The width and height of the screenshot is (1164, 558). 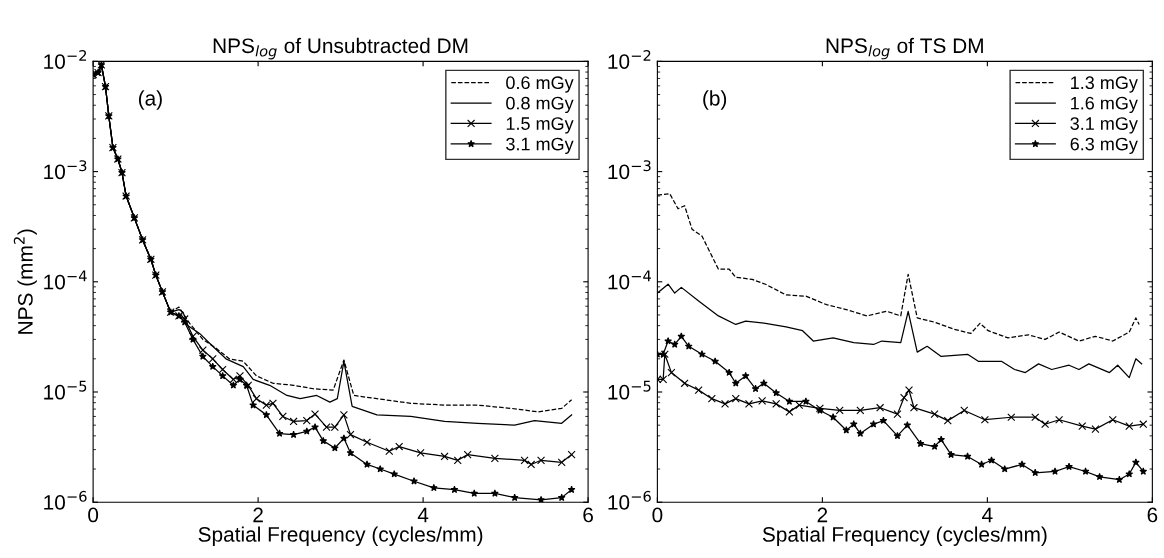 What do you see at coordinates (1104, 84) in the screenshot?
I see `legend-label: 1.3 mGy` at bounding box center [1104, 84].